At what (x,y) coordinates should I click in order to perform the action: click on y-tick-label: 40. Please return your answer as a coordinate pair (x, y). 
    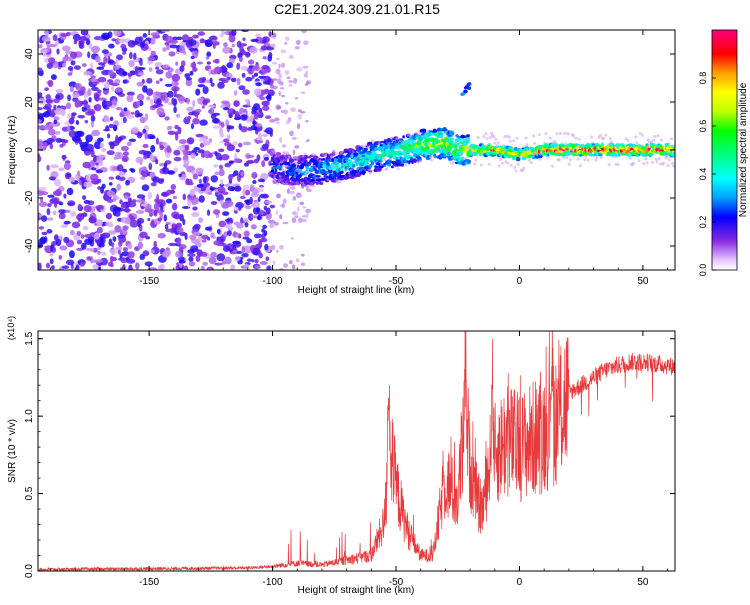
    Looking at the image, I should click on (29, 54).